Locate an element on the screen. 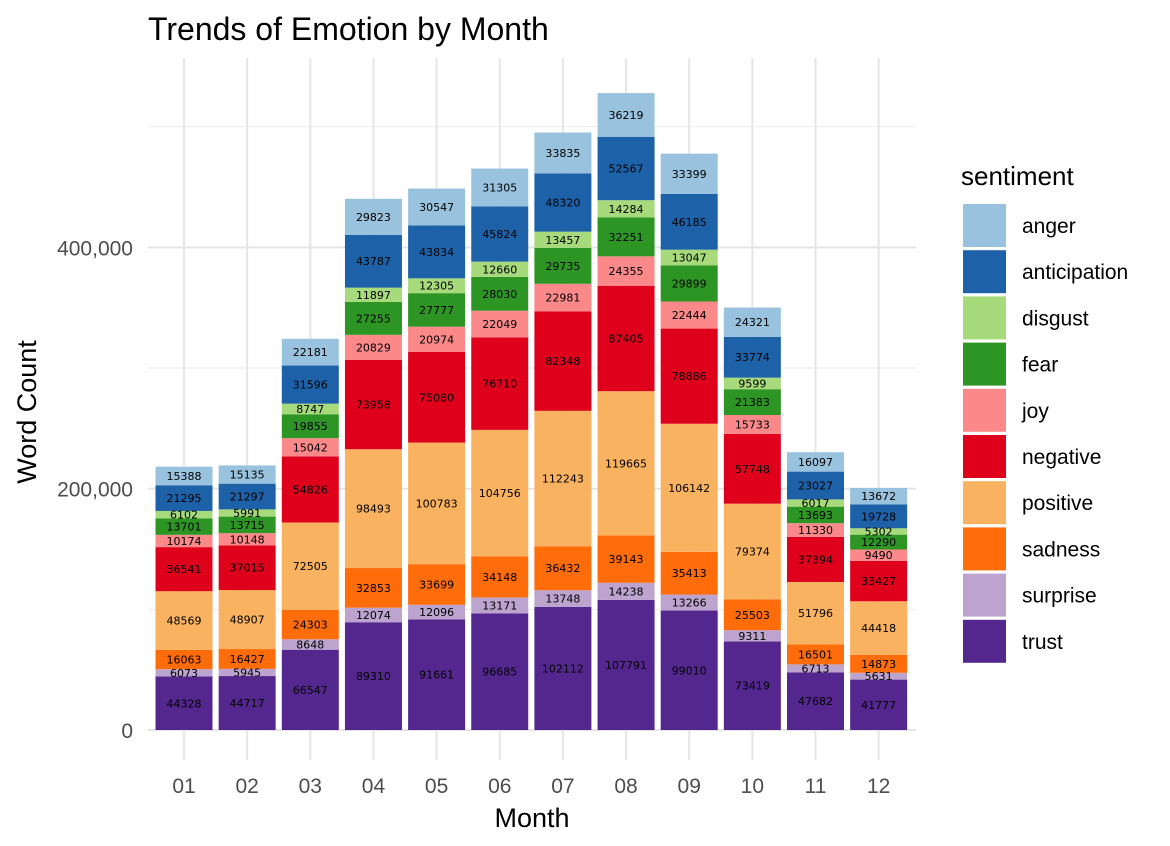 The width and height of the screenshot is (1170, 846). data-label: 11330 is located at coordinates (815, 530).